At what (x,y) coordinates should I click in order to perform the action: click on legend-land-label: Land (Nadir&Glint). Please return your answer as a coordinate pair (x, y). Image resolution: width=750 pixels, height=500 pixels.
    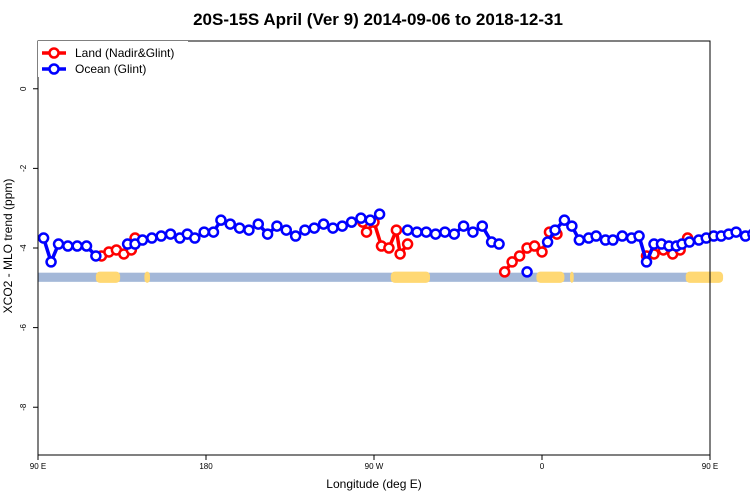
    Looking at the image, I should click on (124, 53).